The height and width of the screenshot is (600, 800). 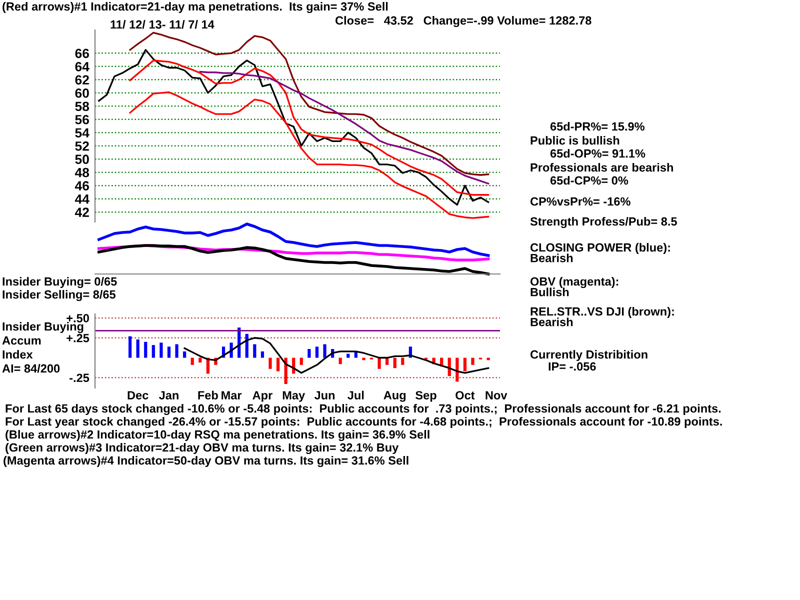 I want to click on text: 65d-OP%= 91.1%, so click(x=598, y=153).